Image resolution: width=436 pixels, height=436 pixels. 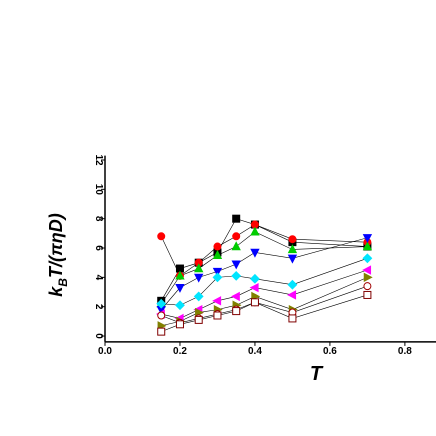 I want to click on x-tick-label: 0.2, so click(x=180, y=351).